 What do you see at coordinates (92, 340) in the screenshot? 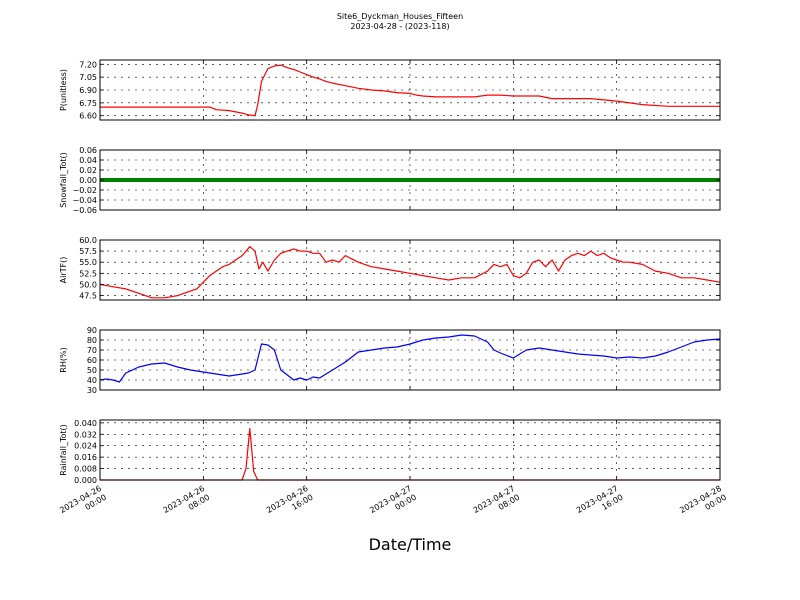
I see `y-tick-label: 80` at bounding box center [92, 340].